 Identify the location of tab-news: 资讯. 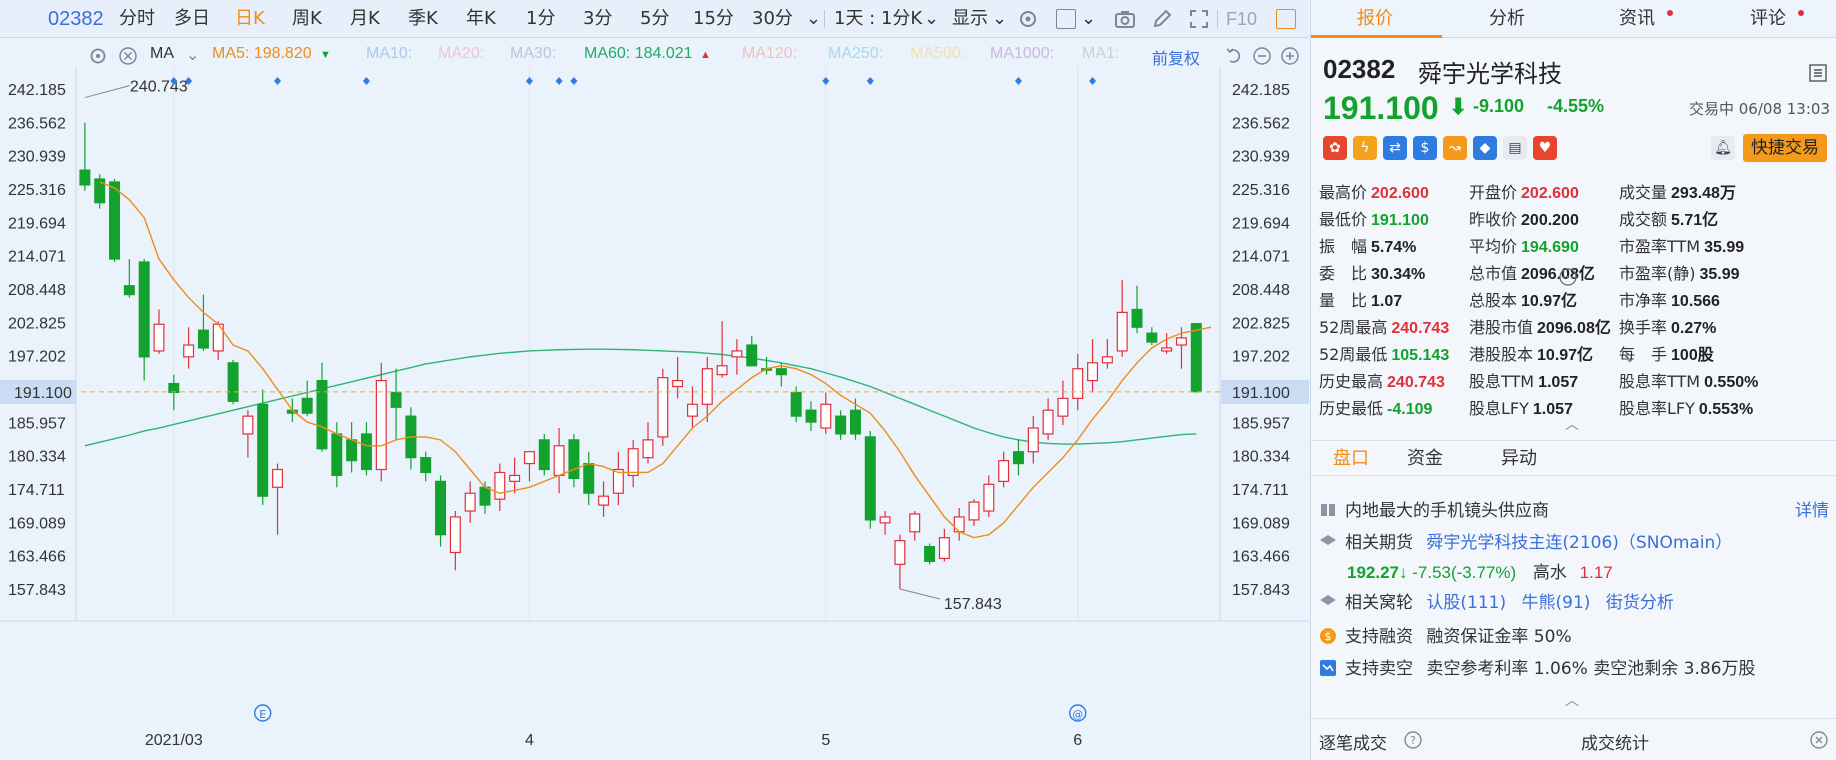
(1637, 18).